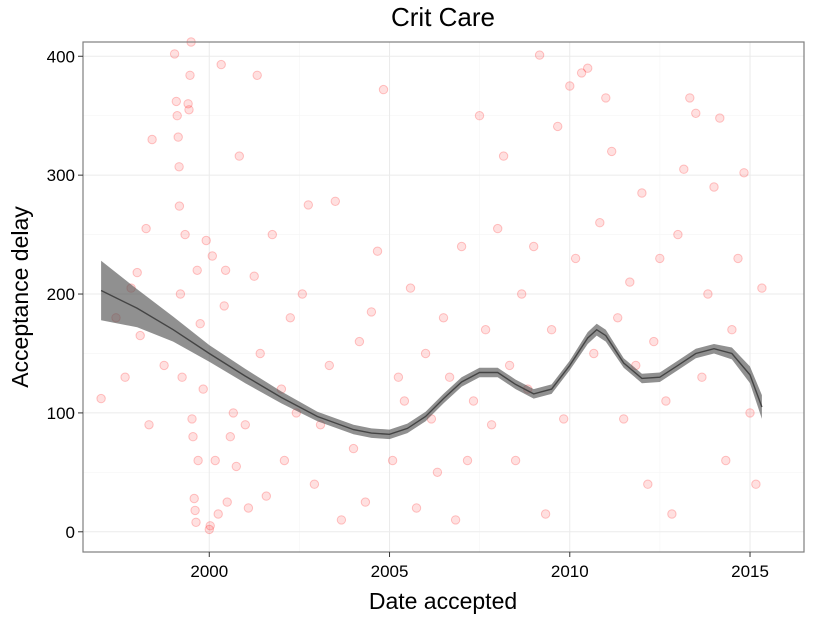 This screenshot has width=825, height=618. Describe the element at coordinates (61, 175) in the screenshot. I see `y-tick-label: 300` at that location.